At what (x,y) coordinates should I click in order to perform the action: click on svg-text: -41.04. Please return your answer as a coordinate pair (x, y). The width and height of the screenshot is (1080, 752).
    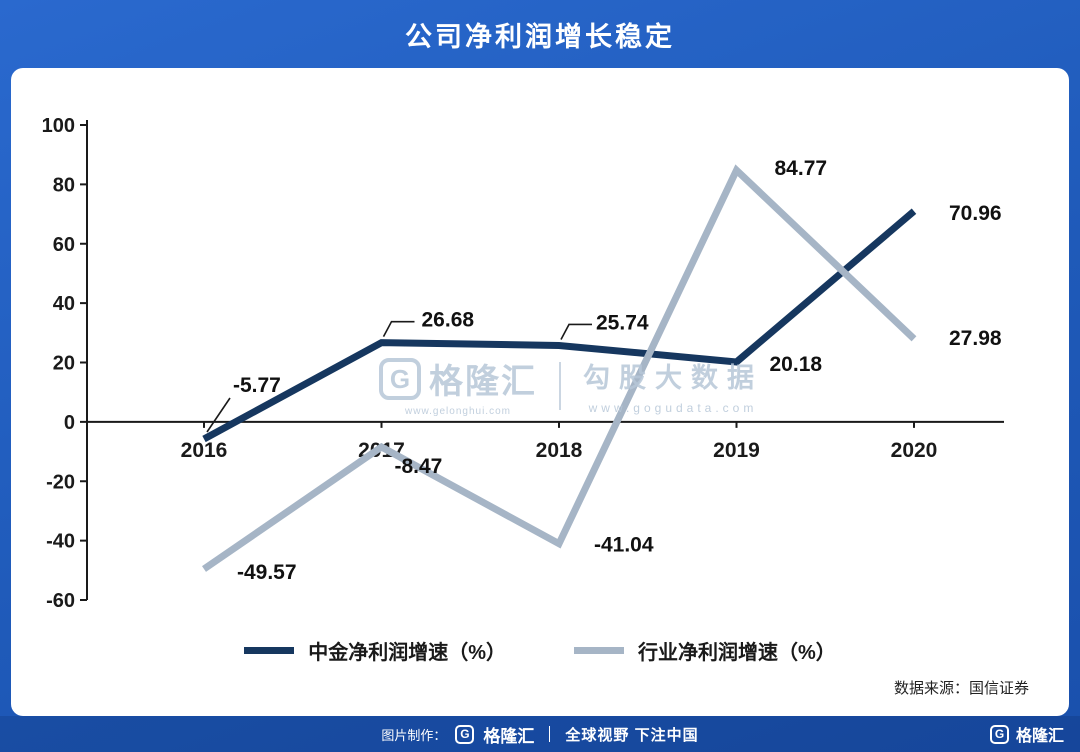
    Looking at the image, I should click on (624, 545).